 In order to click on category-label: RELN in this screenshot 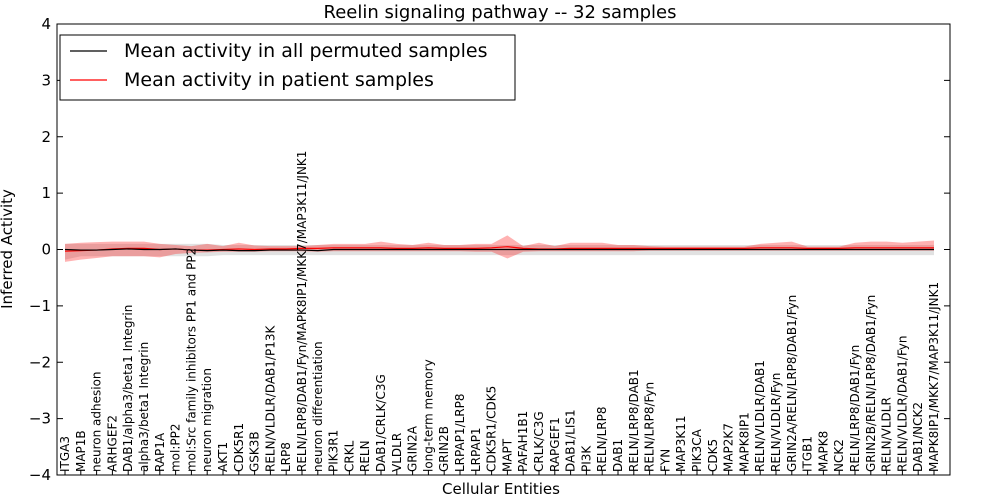, I will do `click(365, 456)`.